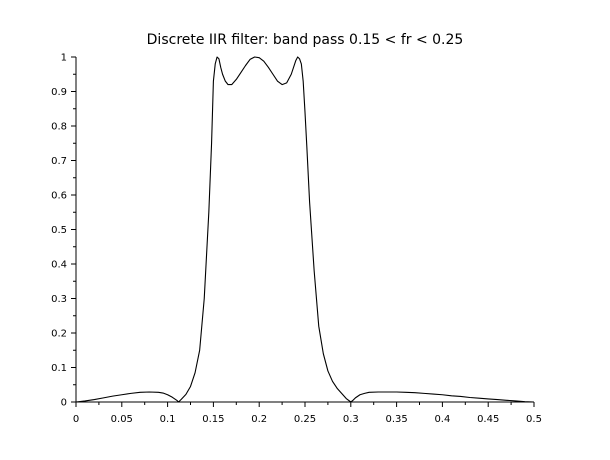 The image size is (610, 460). I want to click on x-tick-label: 0.4, so click(442, 419).